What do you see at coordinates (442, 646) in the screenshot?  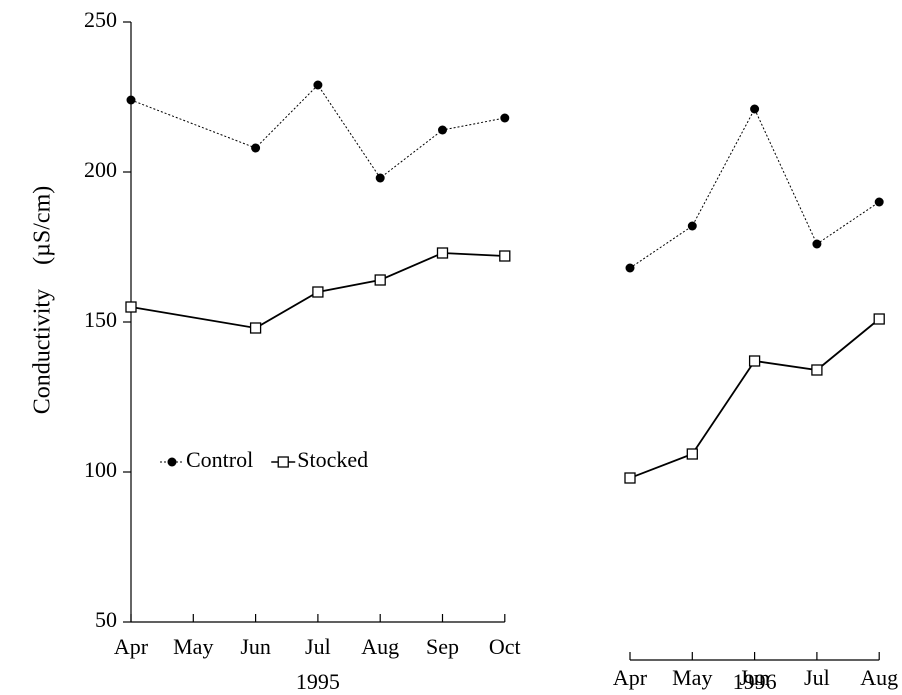 I see `x-tick-label: Sep` at bounding box center [442, 646].